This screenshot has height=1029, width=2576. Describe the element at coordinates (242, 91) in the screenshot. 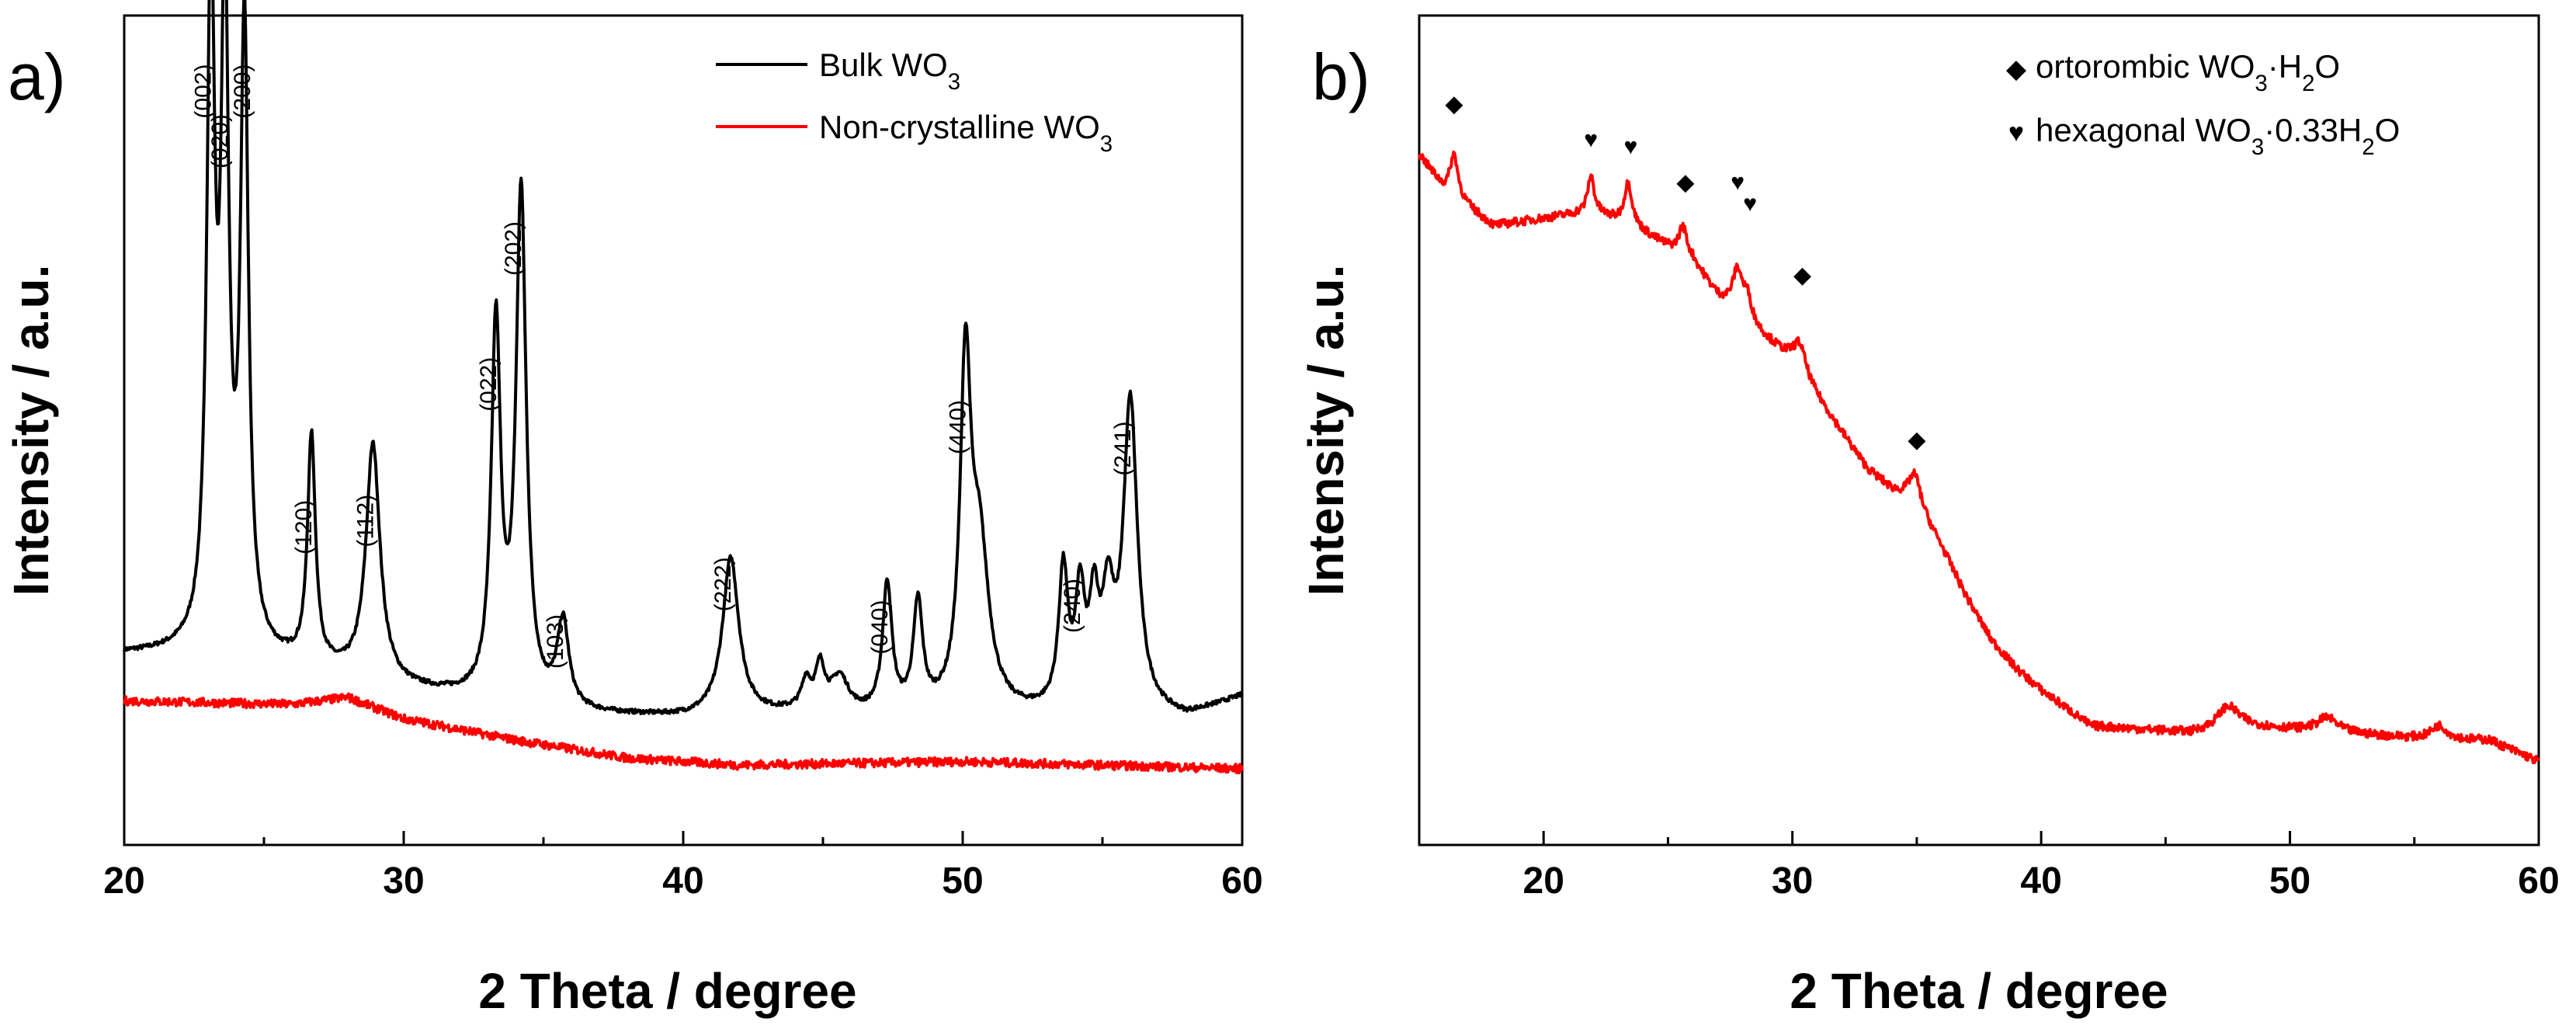

I see `peak-label: (200)` at that location.